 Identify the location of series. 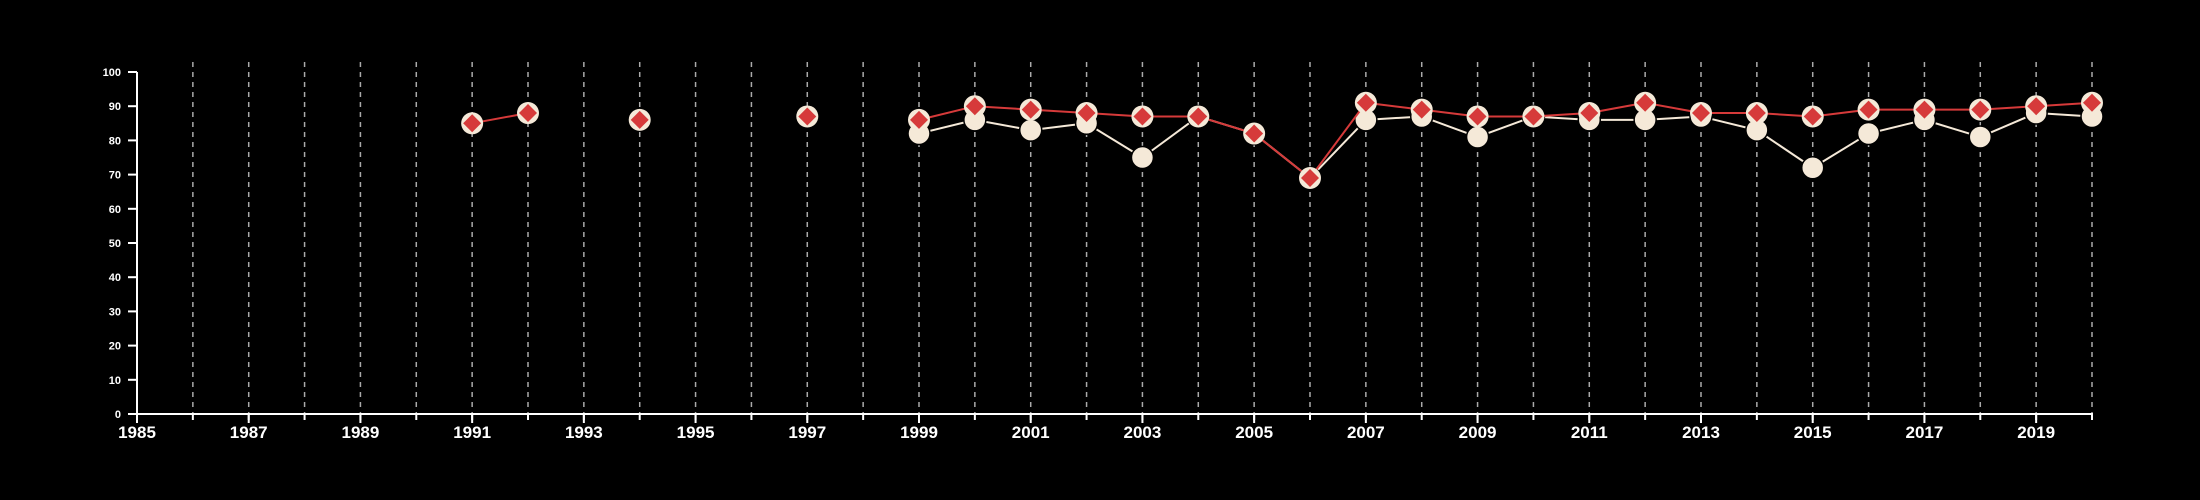
(1282, 140).